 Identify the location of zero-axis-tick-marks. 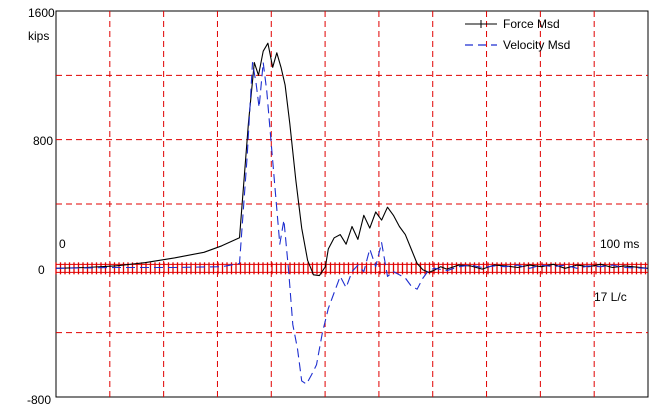
(351, 268).